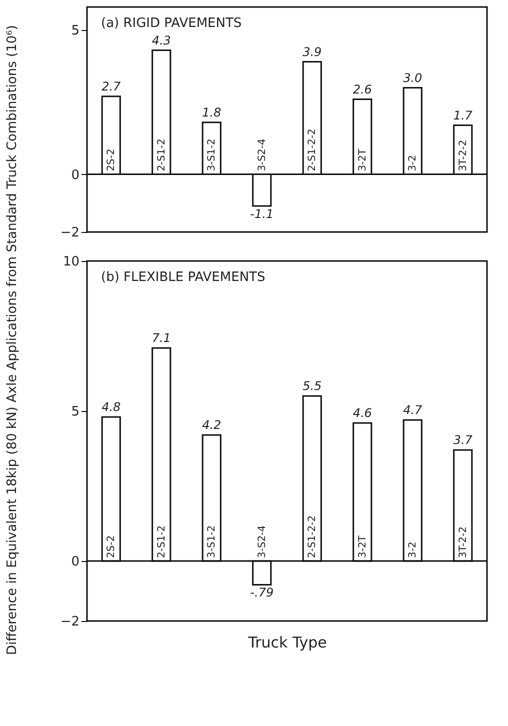 This screenshot has height=726, width=508. What do you see at coordinates (212, 425) in the screenshot?
I see `data-label: 4.2` at bounding box center [212, 425].